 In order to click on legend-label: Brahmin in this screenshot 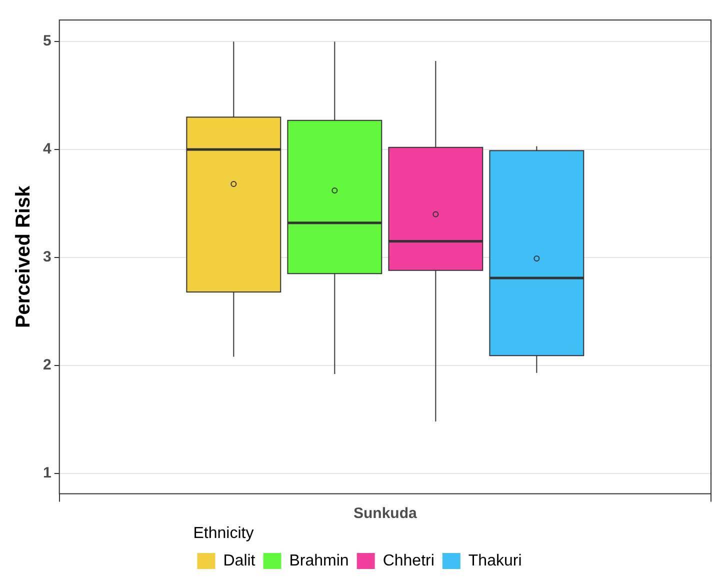, I will do `click(319, 561)`.